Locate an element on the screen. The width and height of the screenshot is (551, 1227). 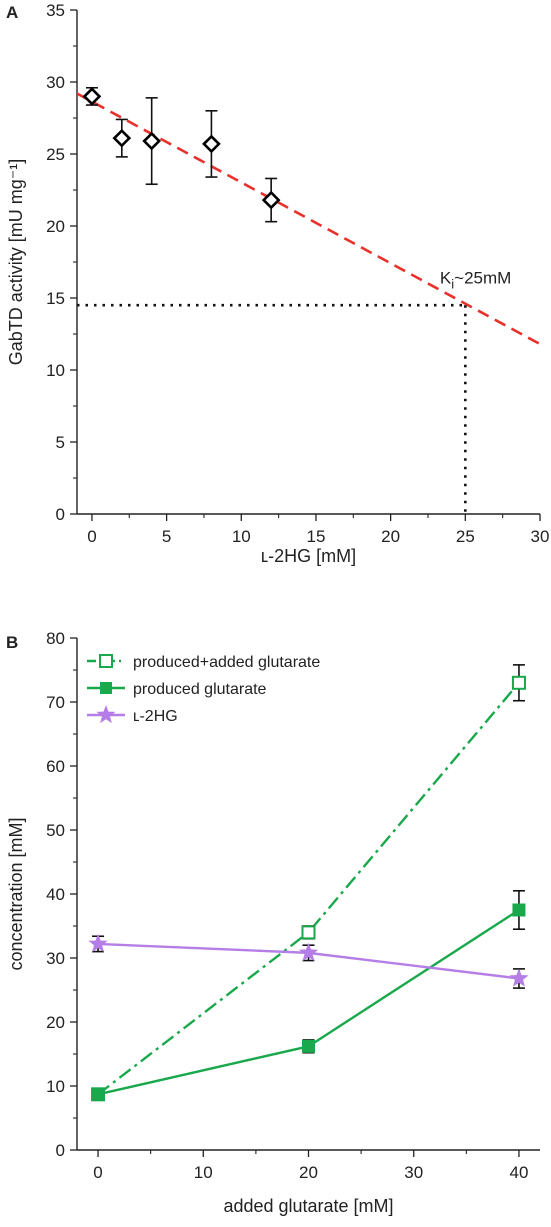
ki-annotation-main: K is located at coordinates (446, 278).